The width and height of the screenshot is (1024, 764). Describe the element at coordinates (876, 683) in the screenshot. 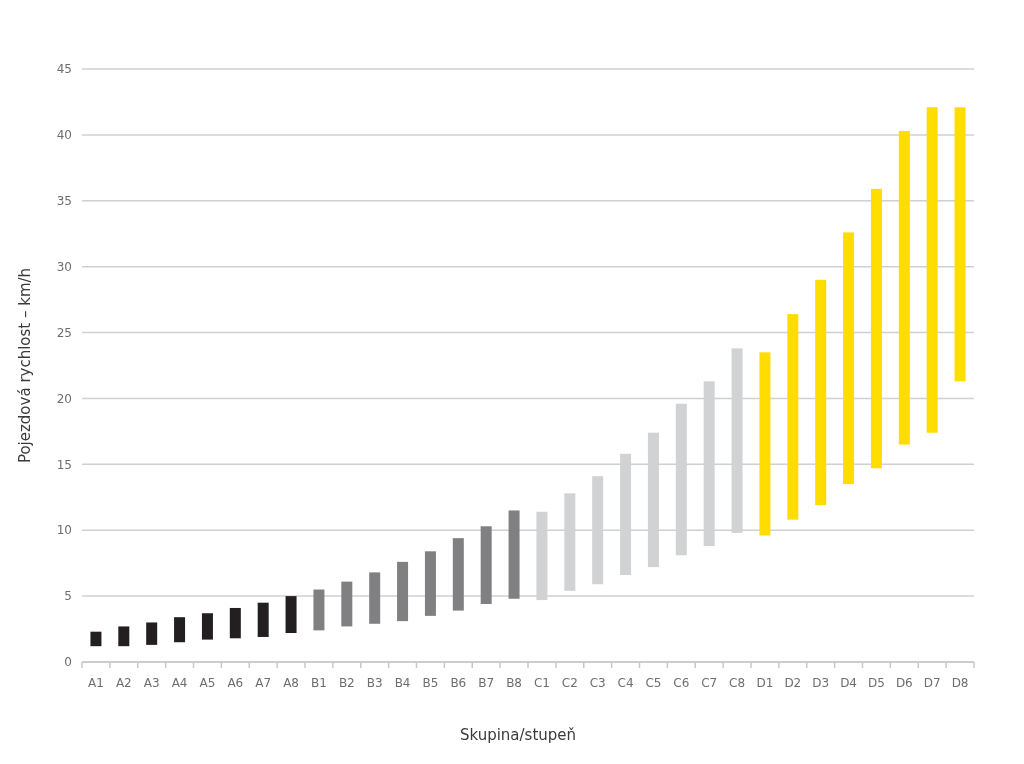

I see `x-tick-label: D5` at that location.